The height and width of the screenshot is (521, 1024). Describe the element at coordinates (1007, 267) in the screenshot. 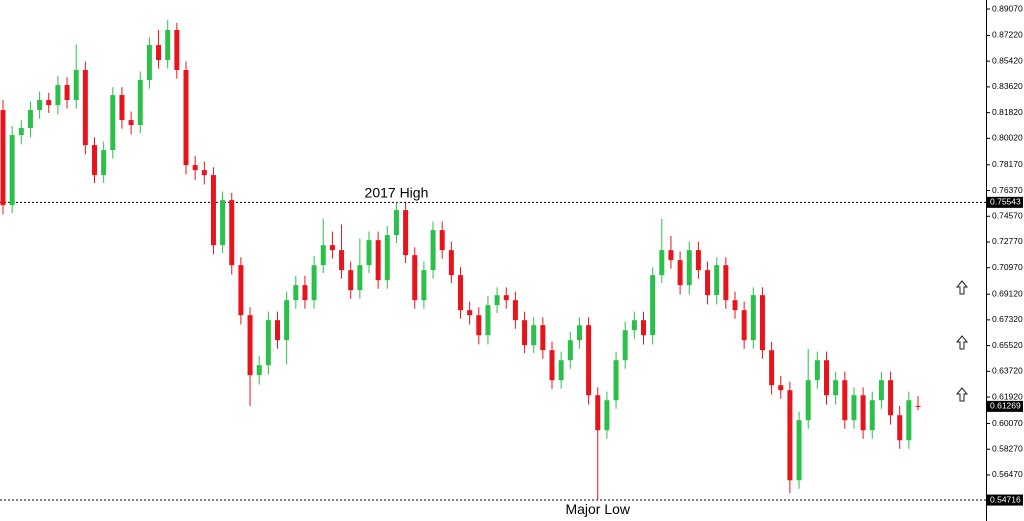

I see `y-tick-label: 0.70970` at that location.